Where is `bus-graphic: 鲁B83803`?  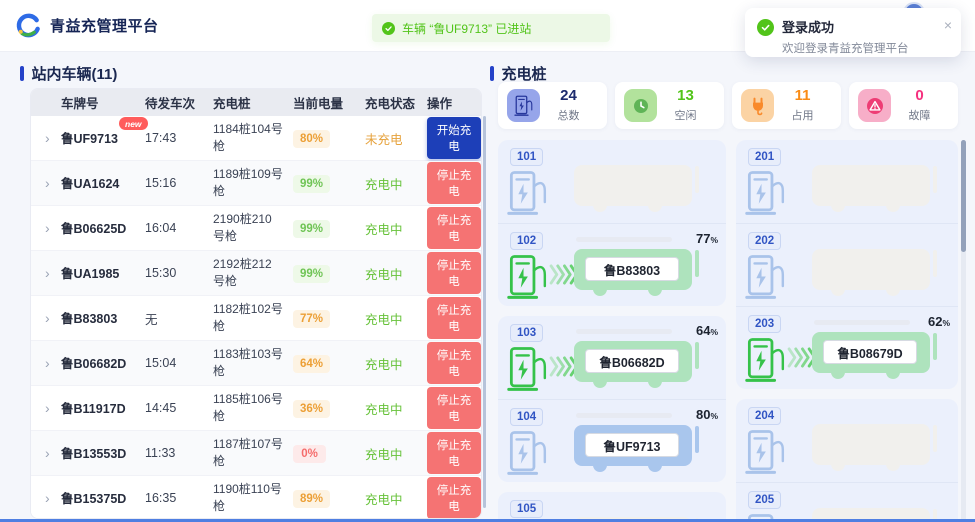 bus-graphic: 鲁B83803 is located at coordinates (636, 272).